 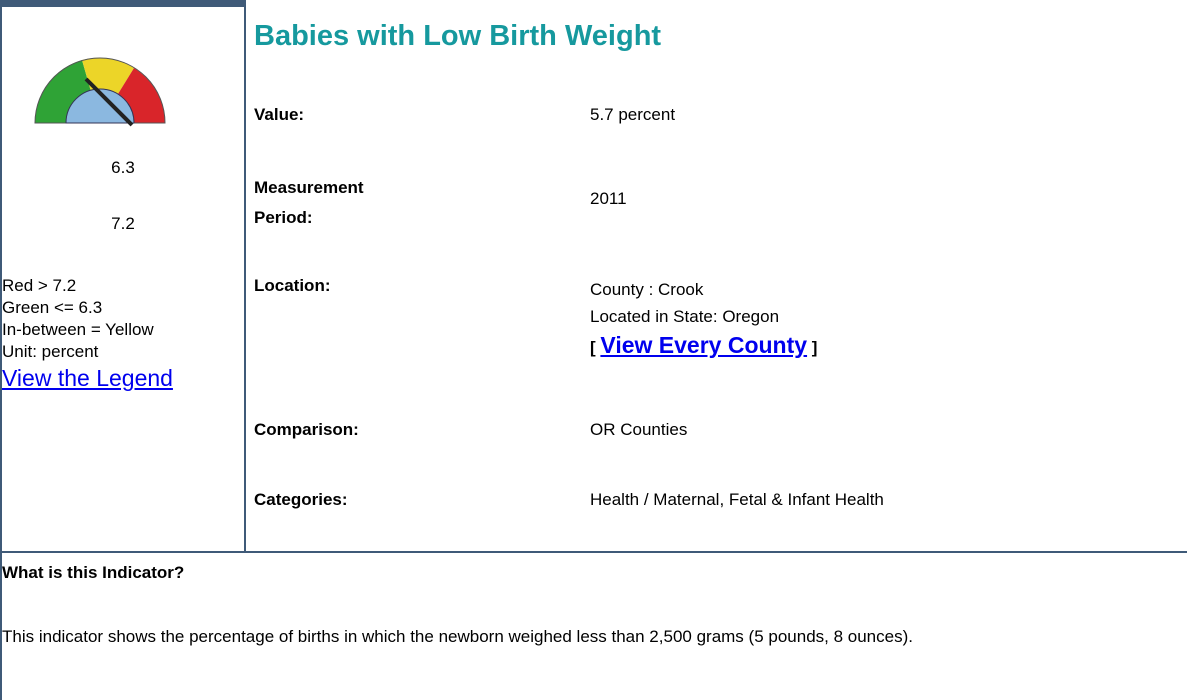 I want to click on location-line: Located in State: Oregon, so click(x=685, y=316).